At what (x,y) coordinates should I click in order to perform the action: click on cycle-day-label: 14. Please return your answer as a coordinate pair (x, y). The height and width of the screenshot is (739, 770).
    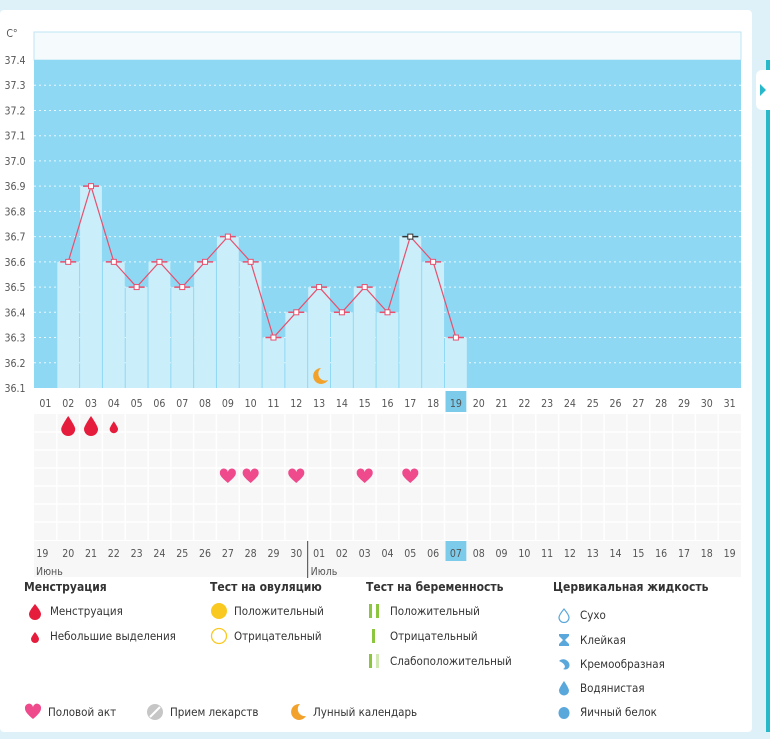
    Looking at the image, I should click on (342, 404).